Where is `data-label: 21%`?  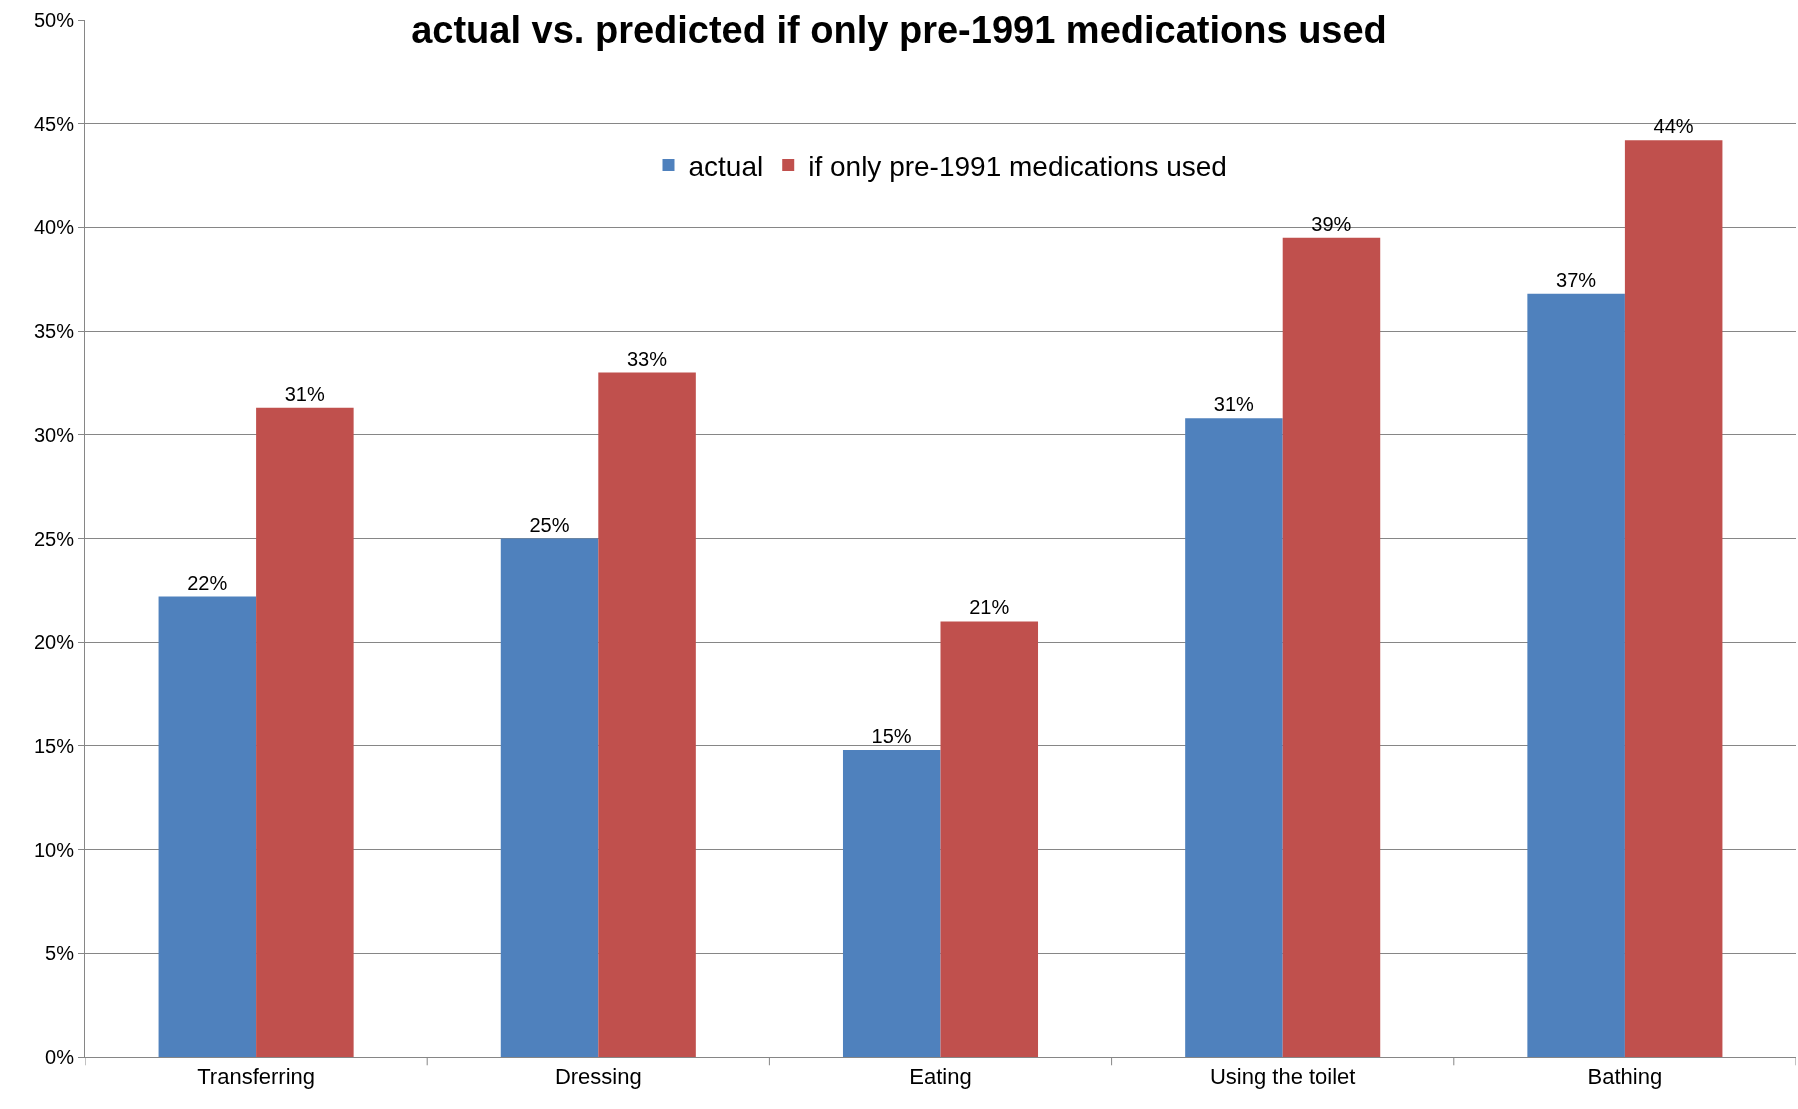
data-label: 21% is located at coordinates (989, 607).